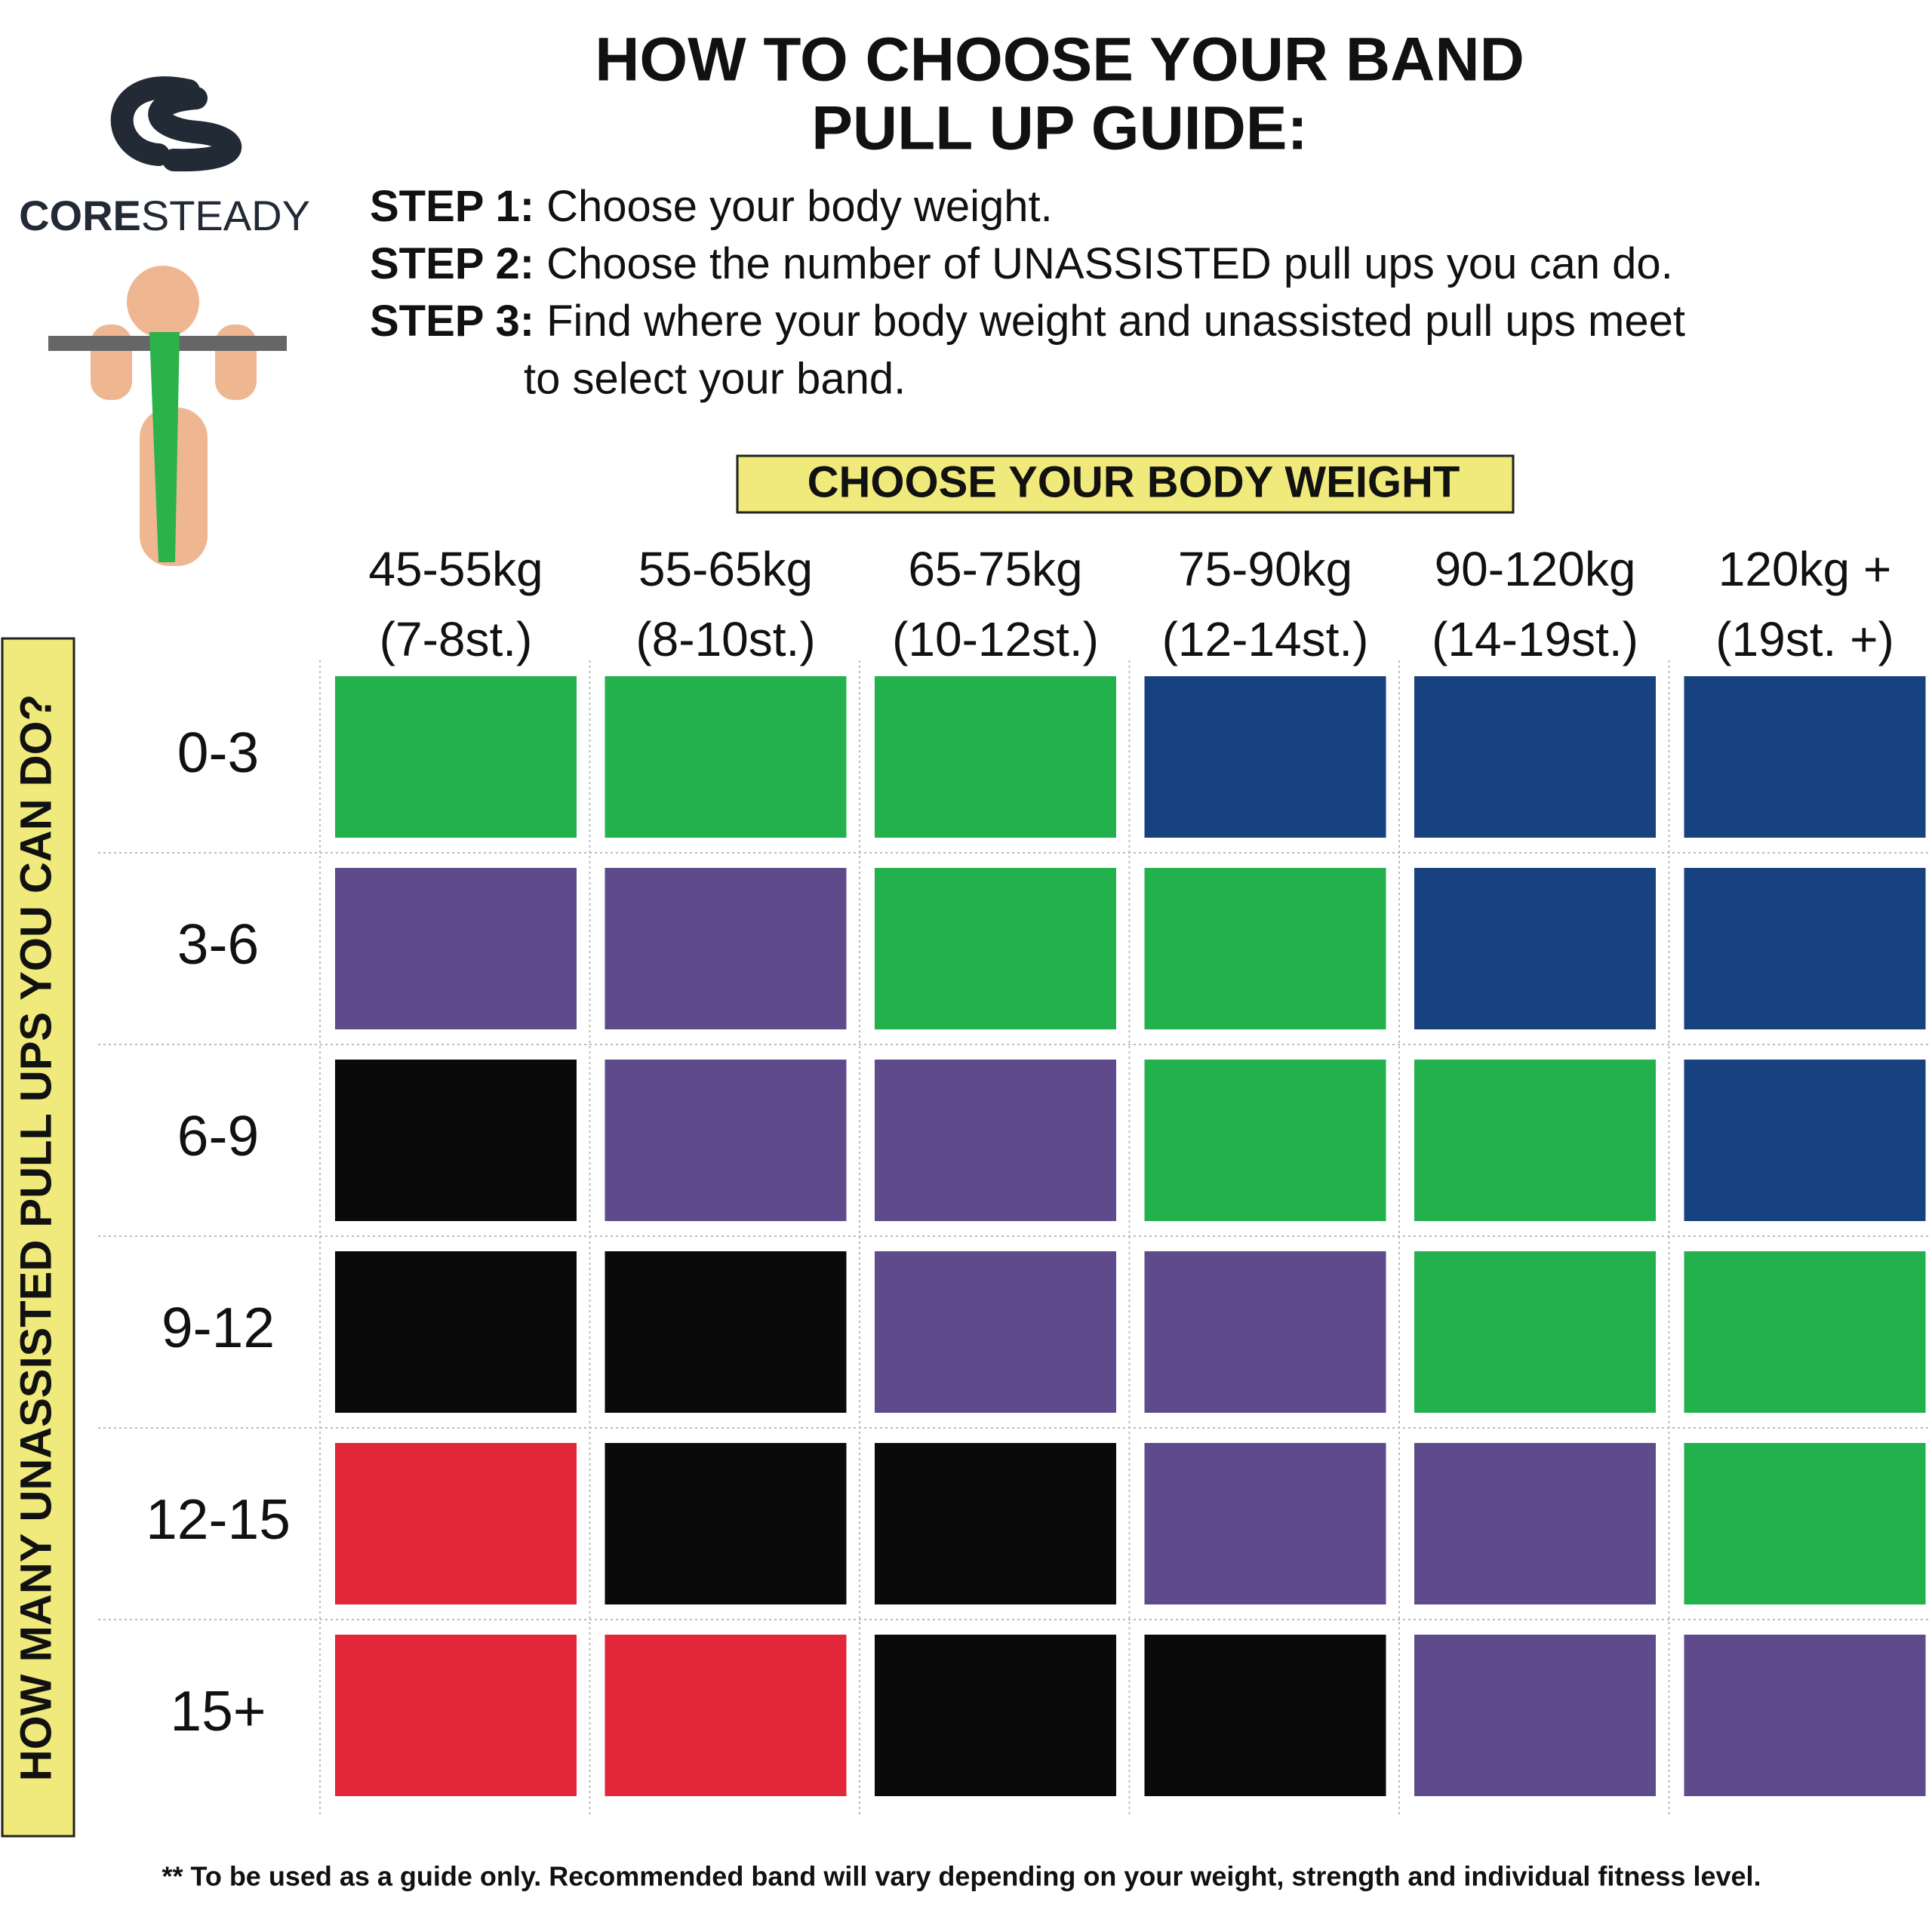 This screenshot has width=1932, height=1932. Describe the element at coordinates (452, 206) in the screenshot. I see `step-label: STEP 1:` at that location.